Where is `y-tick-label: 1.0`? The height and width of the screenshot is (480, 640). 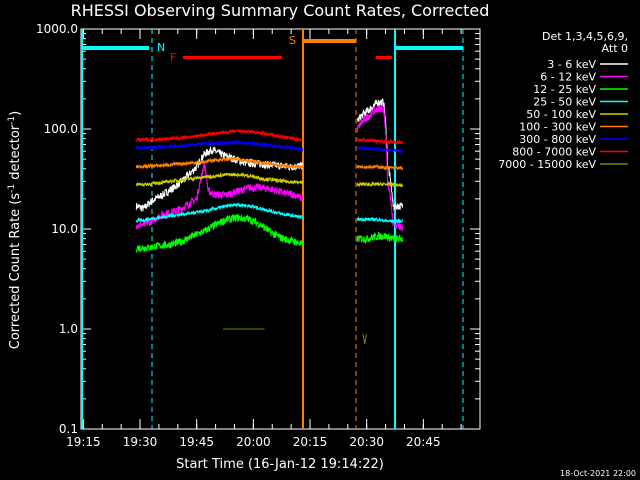 y-tick-label: 1.0 is located at coordinates (68, 329).